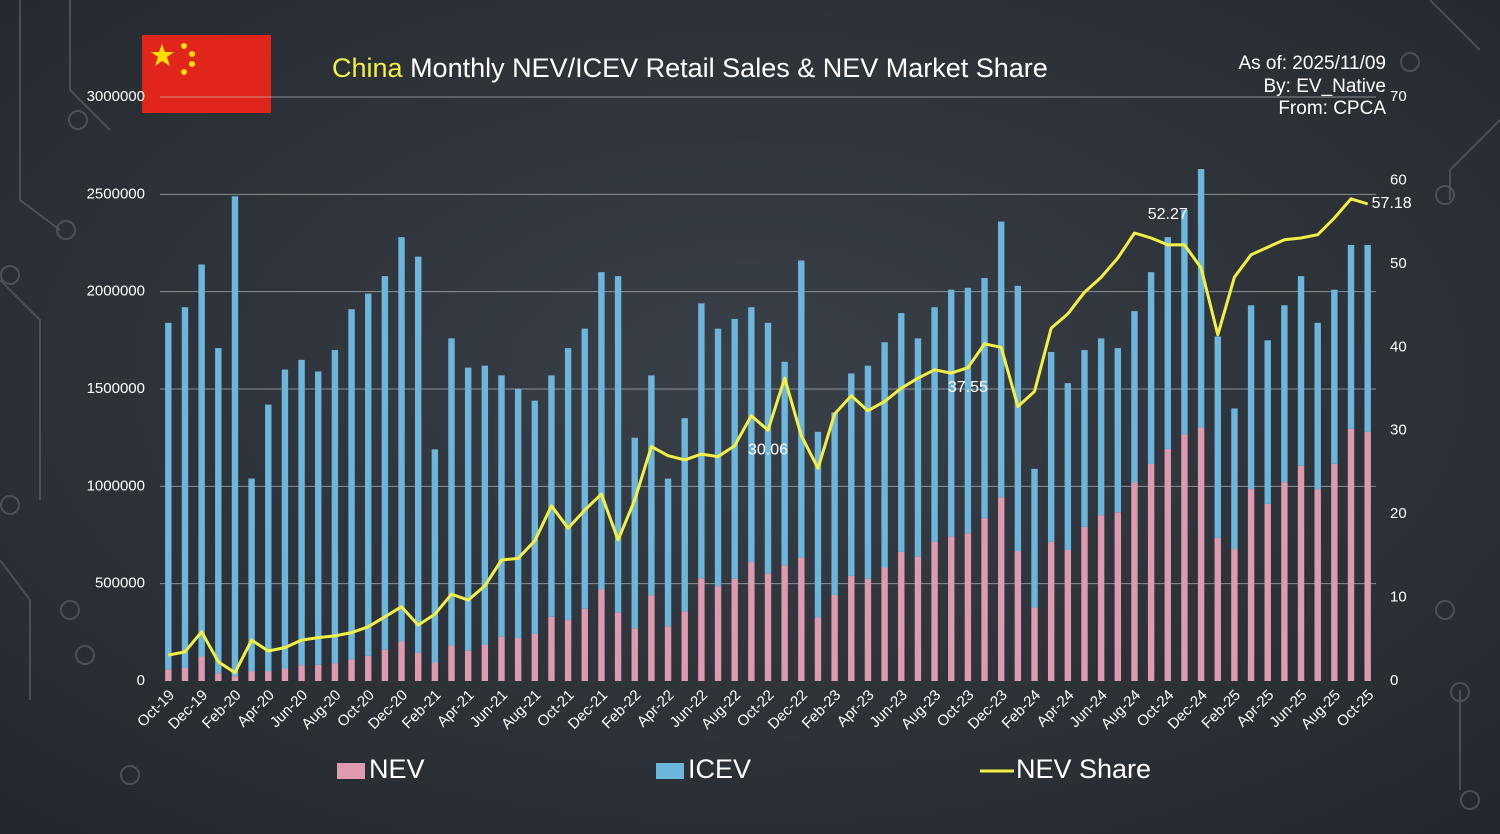 The height and width of the screenshot is (834, 1500). Describe the element at coordinates (351, 771) in the screenshot. I see `legend-swatch` at that location.